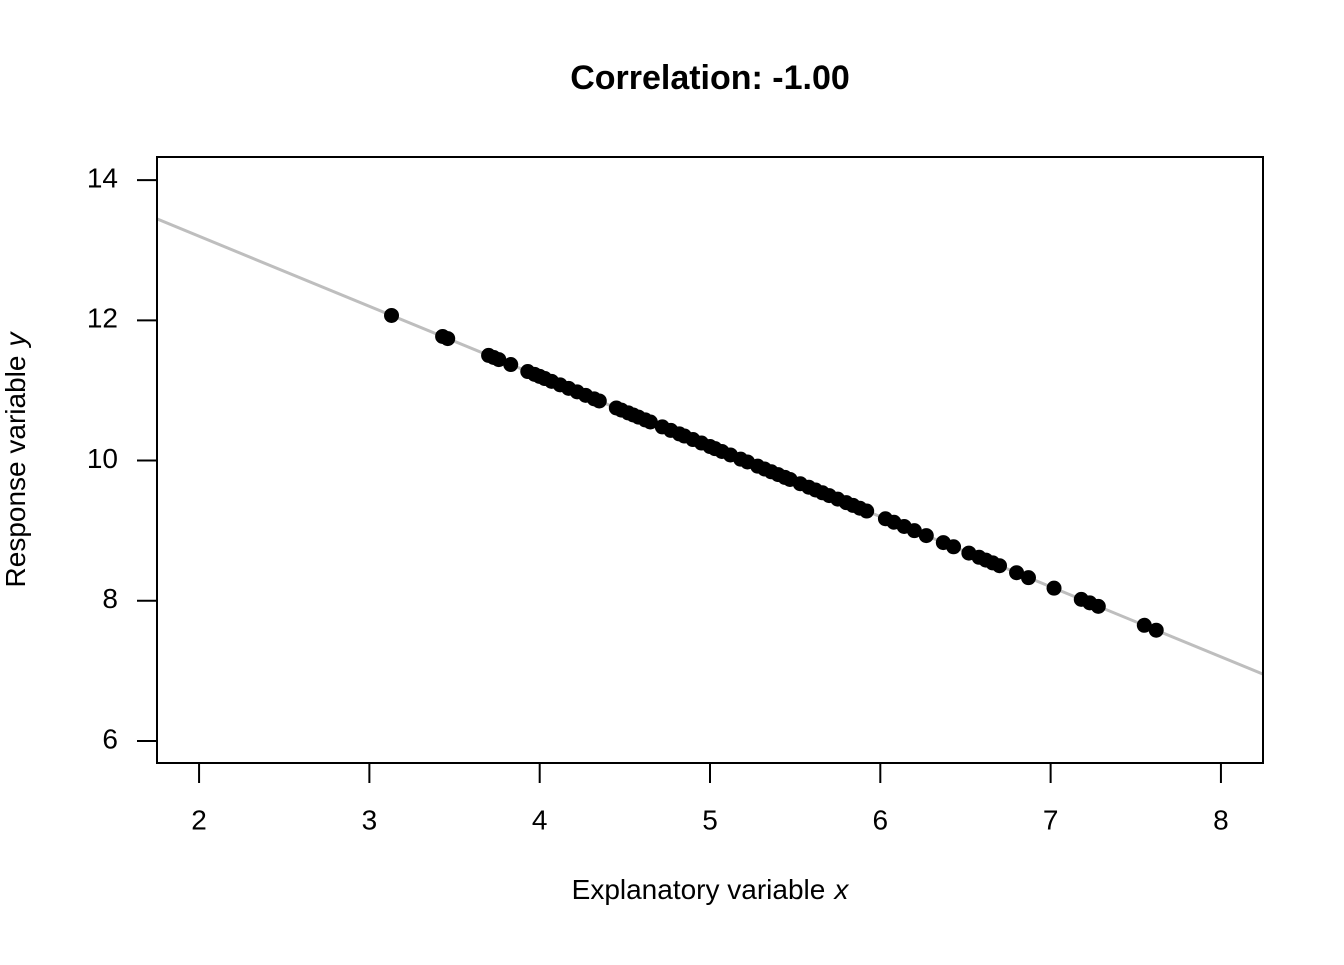 The width and height of the screenshot is (1344, 965). What do you see at coordinates (540, 819) in the screenshot?
I see `x-tick-label: 4` at bounding box center [540, 819].